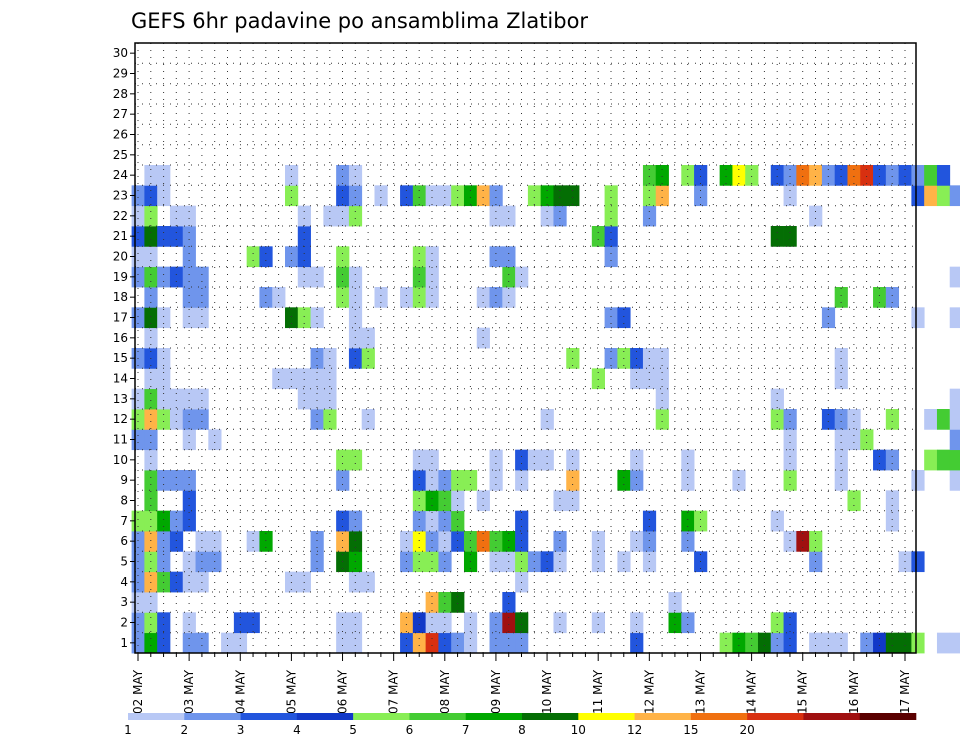 This screenshot has height=742, width=960. I want to click on x-tick-label: 12 MAY, so click(649, 691).